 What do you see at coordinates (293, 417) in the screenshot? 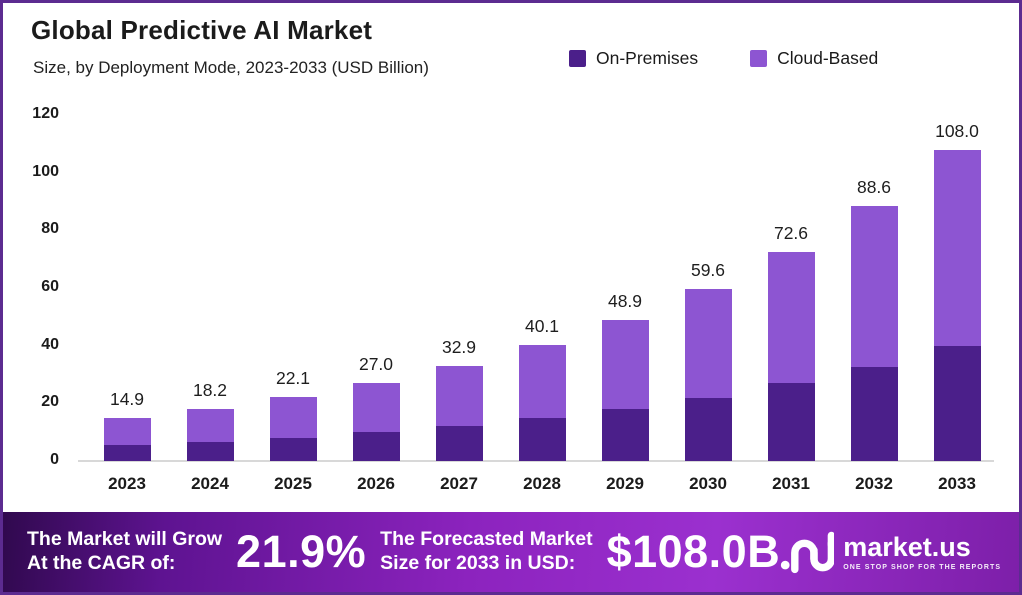
I see `bar-2025-cloud-based-segment` at bounding box center [293, 417].